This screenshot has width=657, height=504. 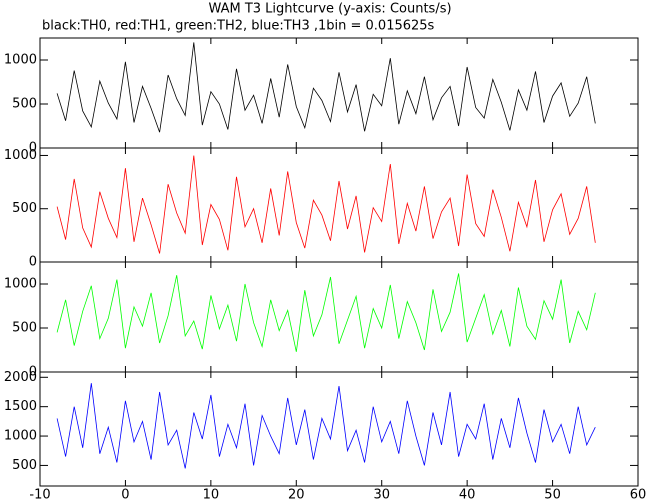 I want to click on x-tick-label: 40, so click(x=467, y=495).